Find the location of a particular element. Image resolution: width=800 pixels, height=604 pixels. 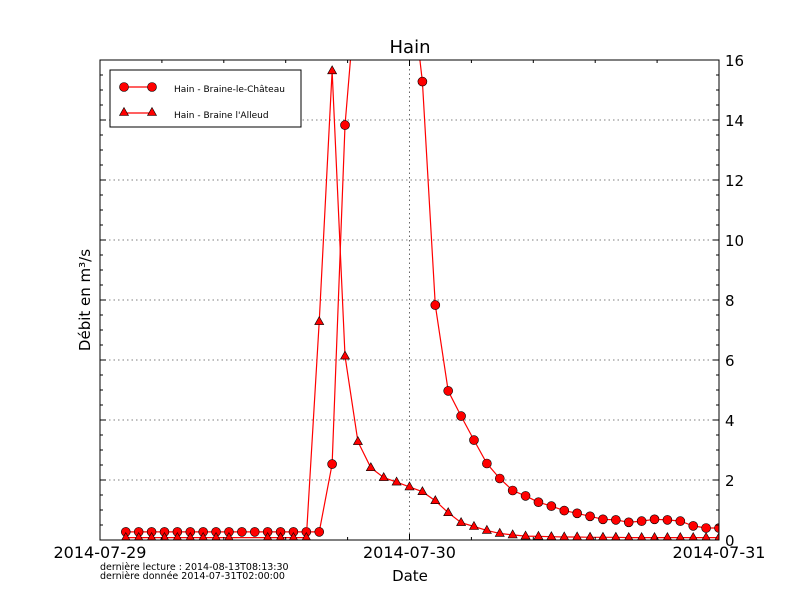

y-tick-label: 0 is located at coordinates (730, 541).